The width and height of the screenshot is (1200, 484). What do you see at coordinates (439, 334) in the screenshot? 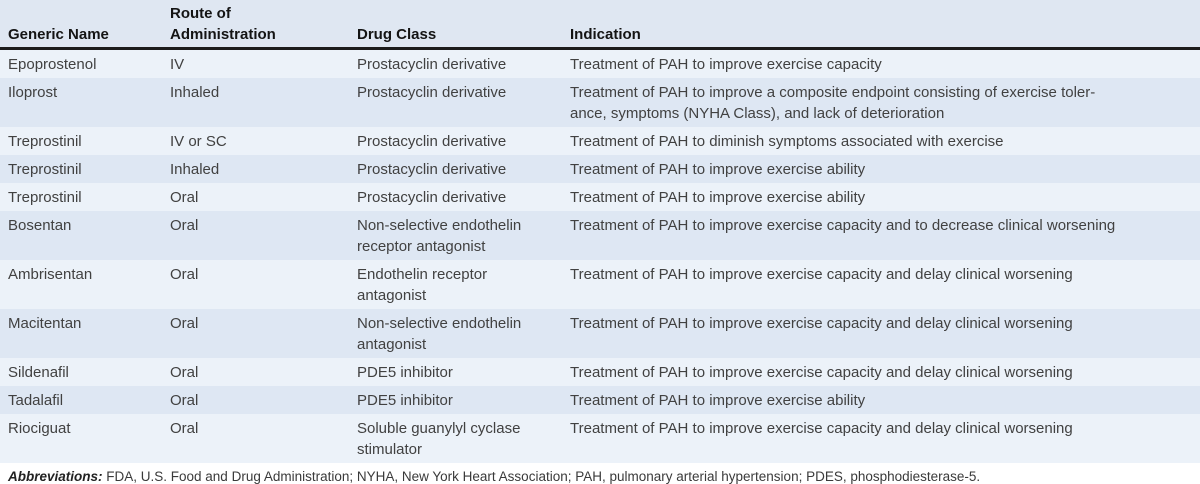
I see `cell-drug-class: Non-selective endothelin antagonist` at bounding box center [439, 334].